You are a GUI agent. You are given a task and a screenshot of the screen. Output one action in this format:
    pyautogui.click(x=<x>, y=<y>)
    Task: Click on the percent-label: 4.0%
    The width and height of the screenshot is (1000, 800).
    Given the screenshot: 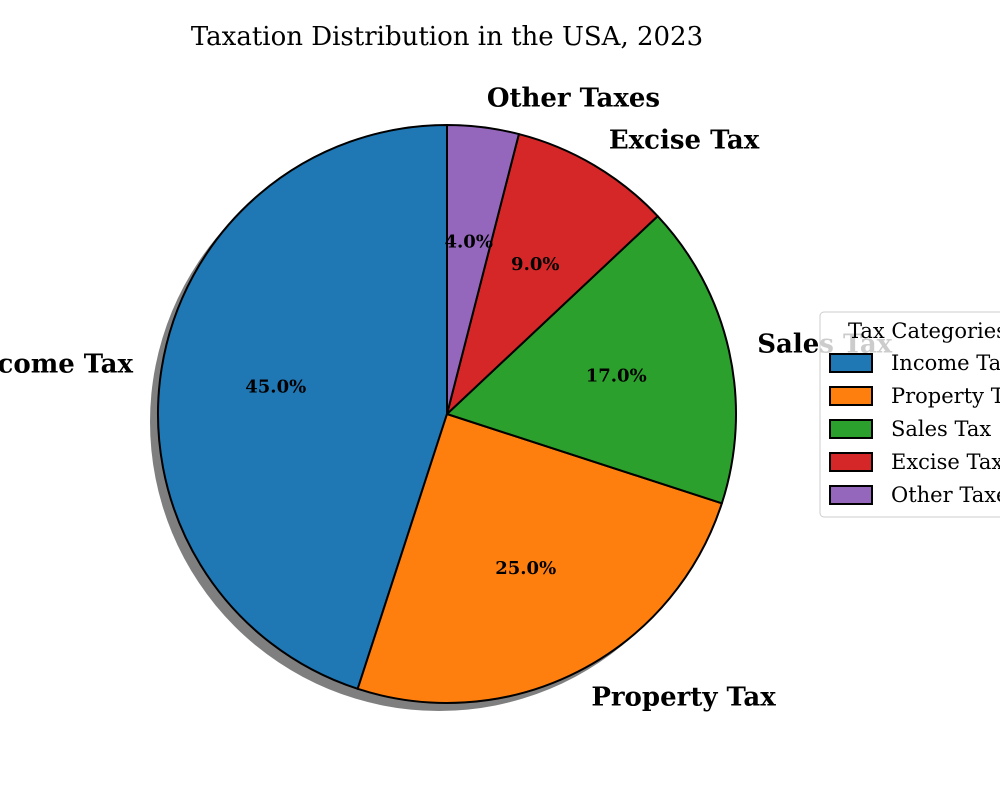 What is the action you would take?
    pyautogui.click(x=469, y=241)
    